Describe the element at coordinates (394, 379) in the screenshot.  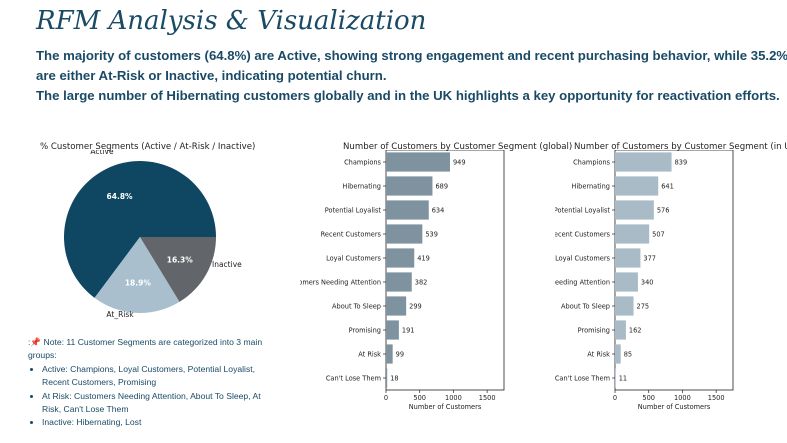
I see `global-value-label: 18` at that location.